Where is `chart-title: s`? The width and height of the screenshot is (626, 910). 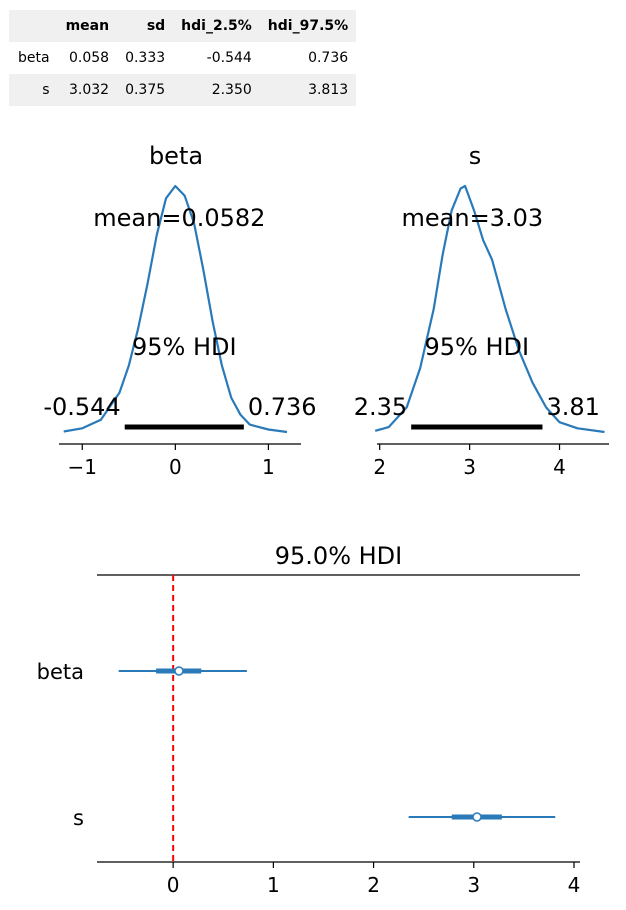
chart-title: s is located at coordinates (475, 156).